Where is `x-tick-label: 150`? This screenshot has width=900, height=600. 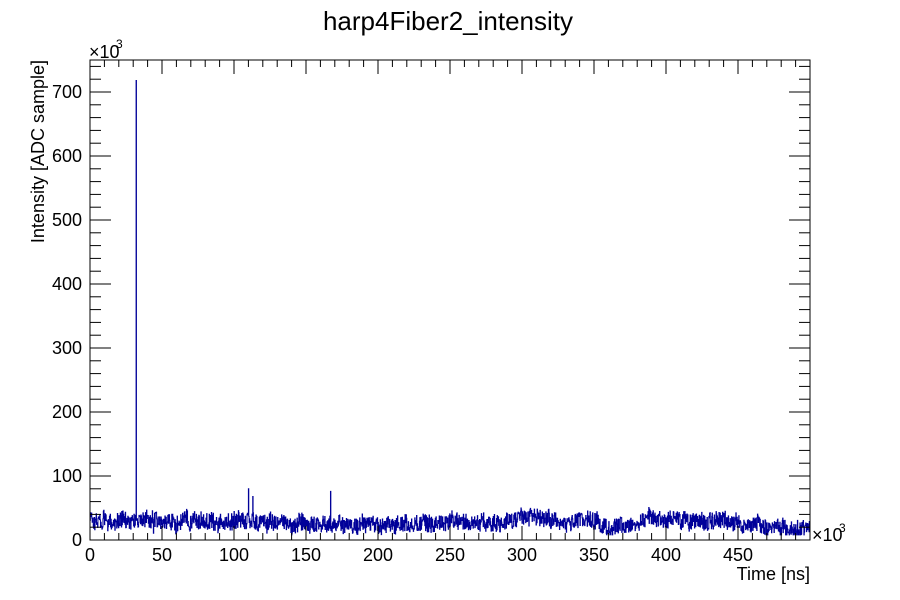 x-tick-label: 150 is located at coordinates (306, 555).